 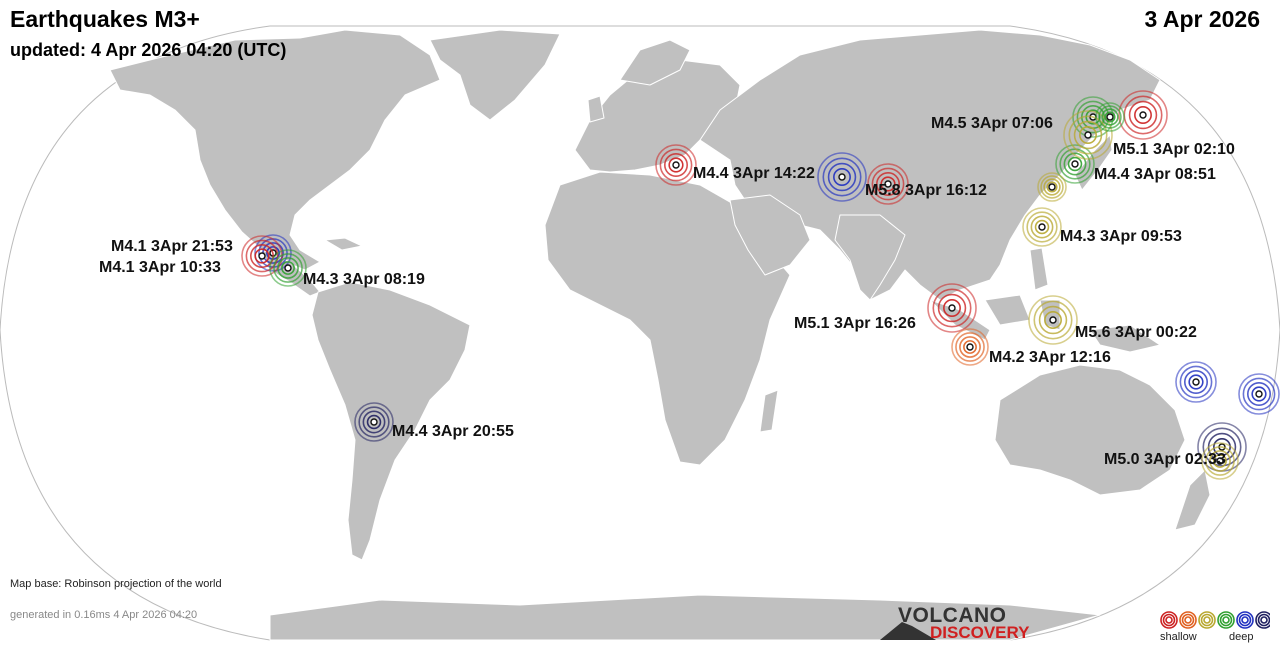 I want to click on quake-label: M4.5 3Apr 07:06, so click(x=992, y=123).